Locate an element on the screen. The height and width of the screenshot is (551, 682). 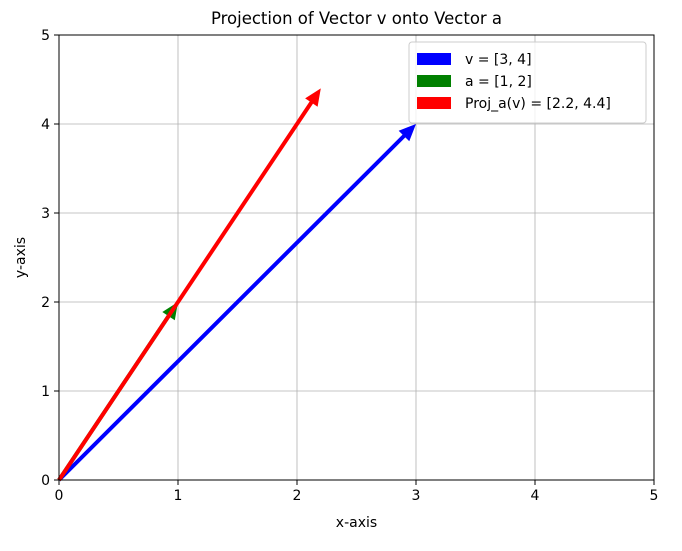
chart-title: Projection of Vector v onto Vector a is located at coordinates (356, 18).